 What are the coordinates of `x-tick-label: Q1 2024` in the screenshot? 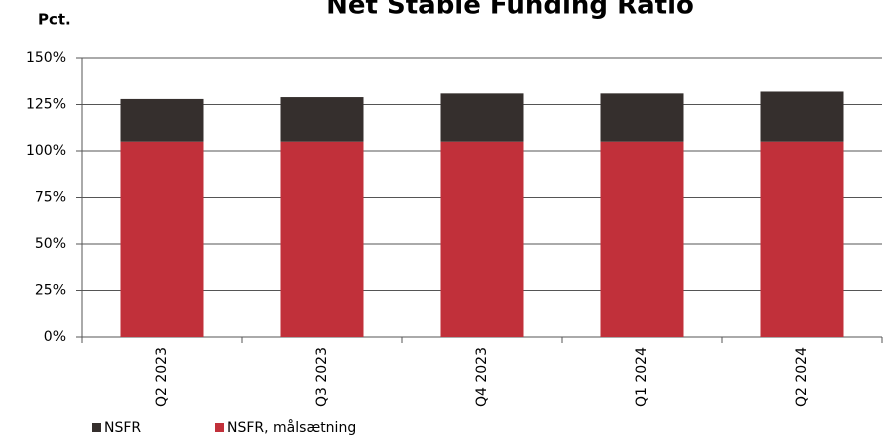 It's located at (642, 377).